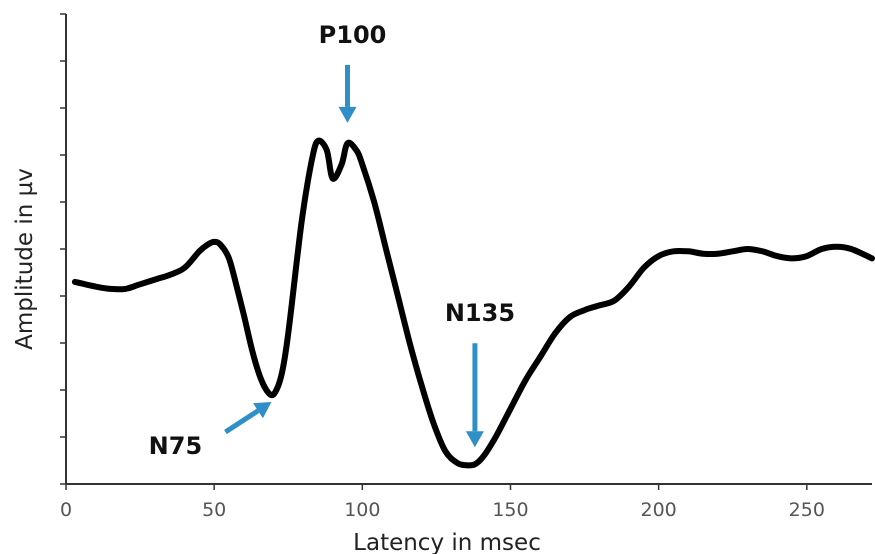 Image resolution: width=875 pixels, height=554 pixels. I want to click on x-tick-label: 100, so click(362, 510).